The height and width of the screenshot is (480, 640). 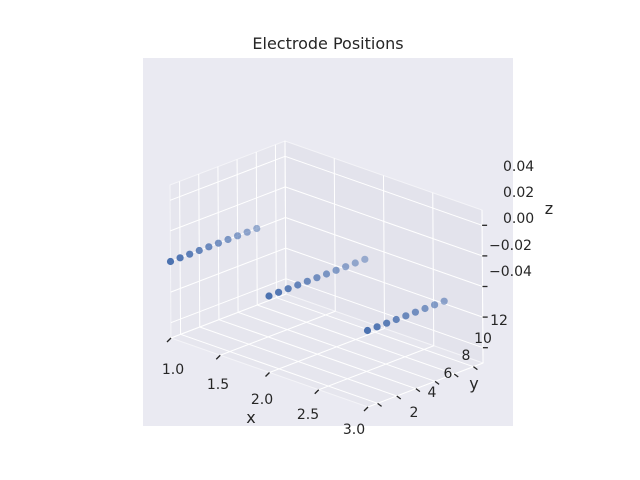 I want to click on x-tick-label: 2.0, so click(x=262, y=400).